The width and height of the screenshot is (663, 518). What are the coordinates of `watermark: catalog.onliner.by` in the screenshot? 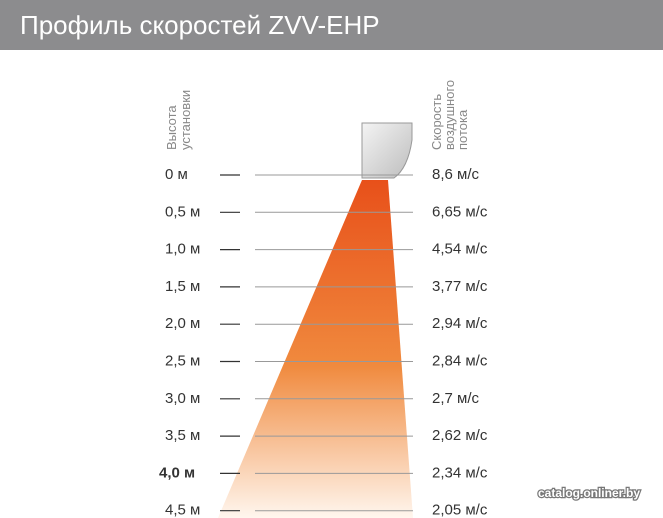 It's located at (589, 493).